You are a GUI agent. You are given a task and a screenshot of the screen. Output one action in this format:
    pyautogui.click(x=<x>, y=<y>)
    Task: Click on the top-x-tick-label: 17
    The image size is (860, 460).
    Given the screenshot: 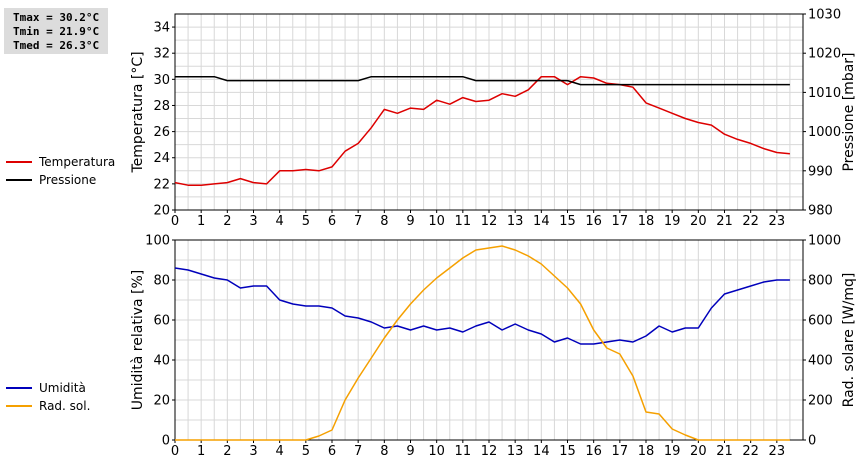 What is the action you would take?
    pyautogui.click(x=620, y=221)
    